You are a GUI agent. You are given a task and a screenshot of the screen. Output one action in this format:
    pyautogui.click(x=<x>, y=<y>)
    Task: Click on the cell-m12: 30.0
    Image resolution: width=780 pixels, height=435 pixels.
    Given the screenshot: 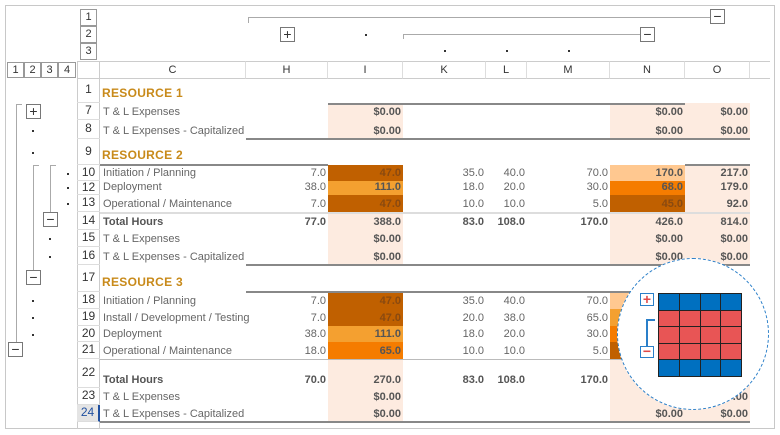 What is the action you would take?
    pyautogui.click(x=597, y=187)
    